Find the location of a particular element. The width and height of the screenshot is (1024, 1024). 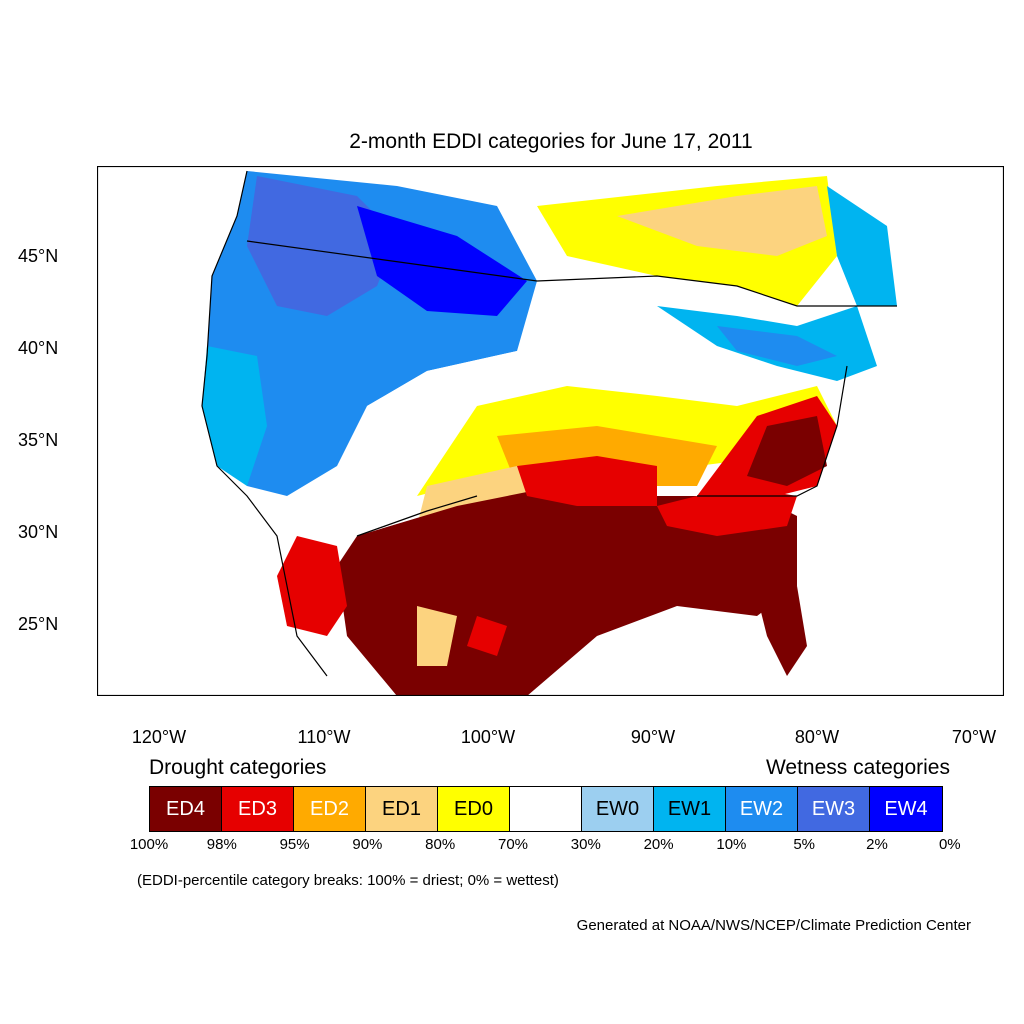

legend-tick-label: 70% is located at coordinates (513, 844).